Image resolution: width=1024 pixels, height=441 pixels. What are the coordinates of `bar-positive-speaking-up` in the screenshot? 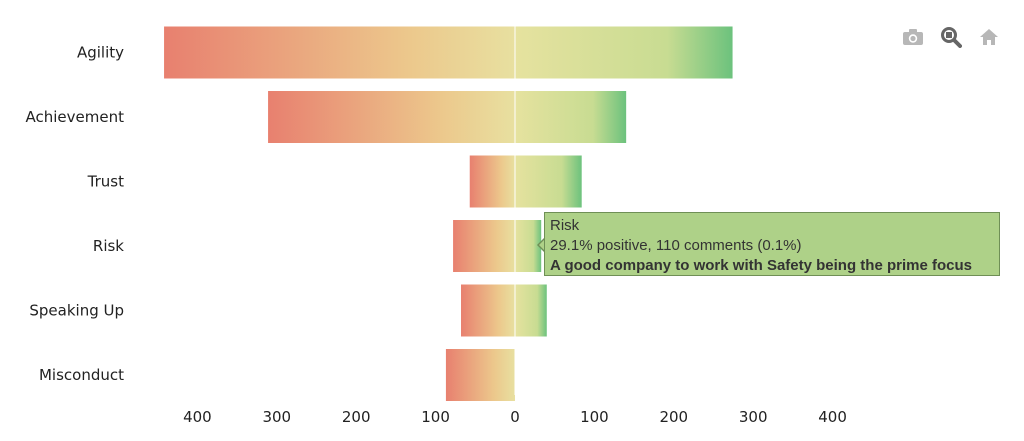 It's located at (531, 310).